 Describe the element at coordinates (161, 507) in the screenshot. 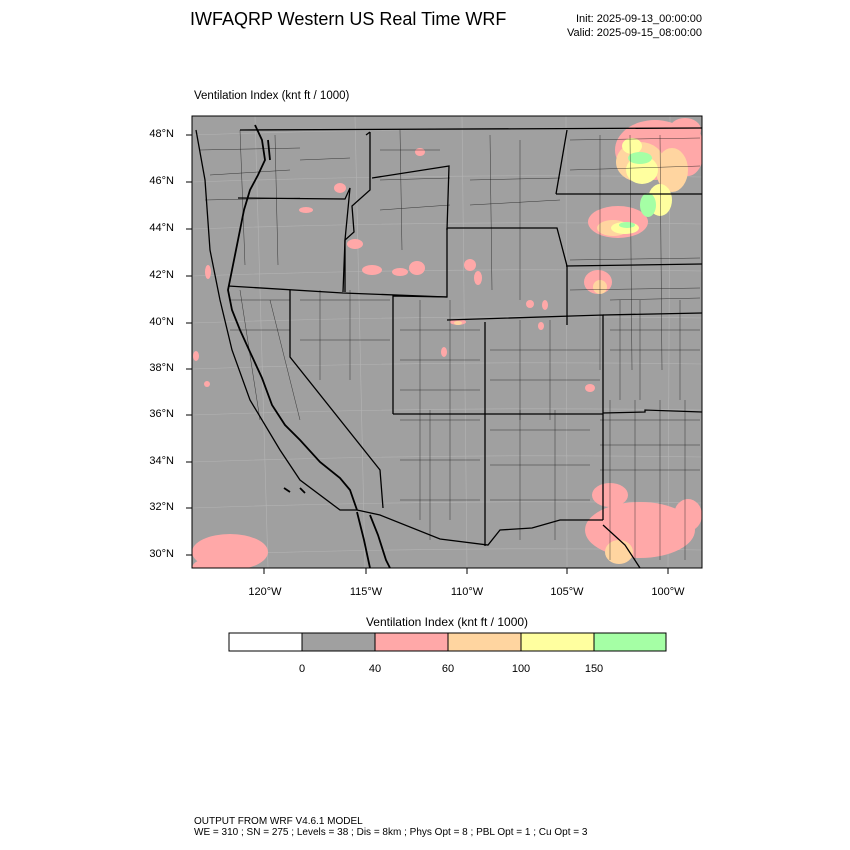

I see `lat-label-32: 32°N` at that location.